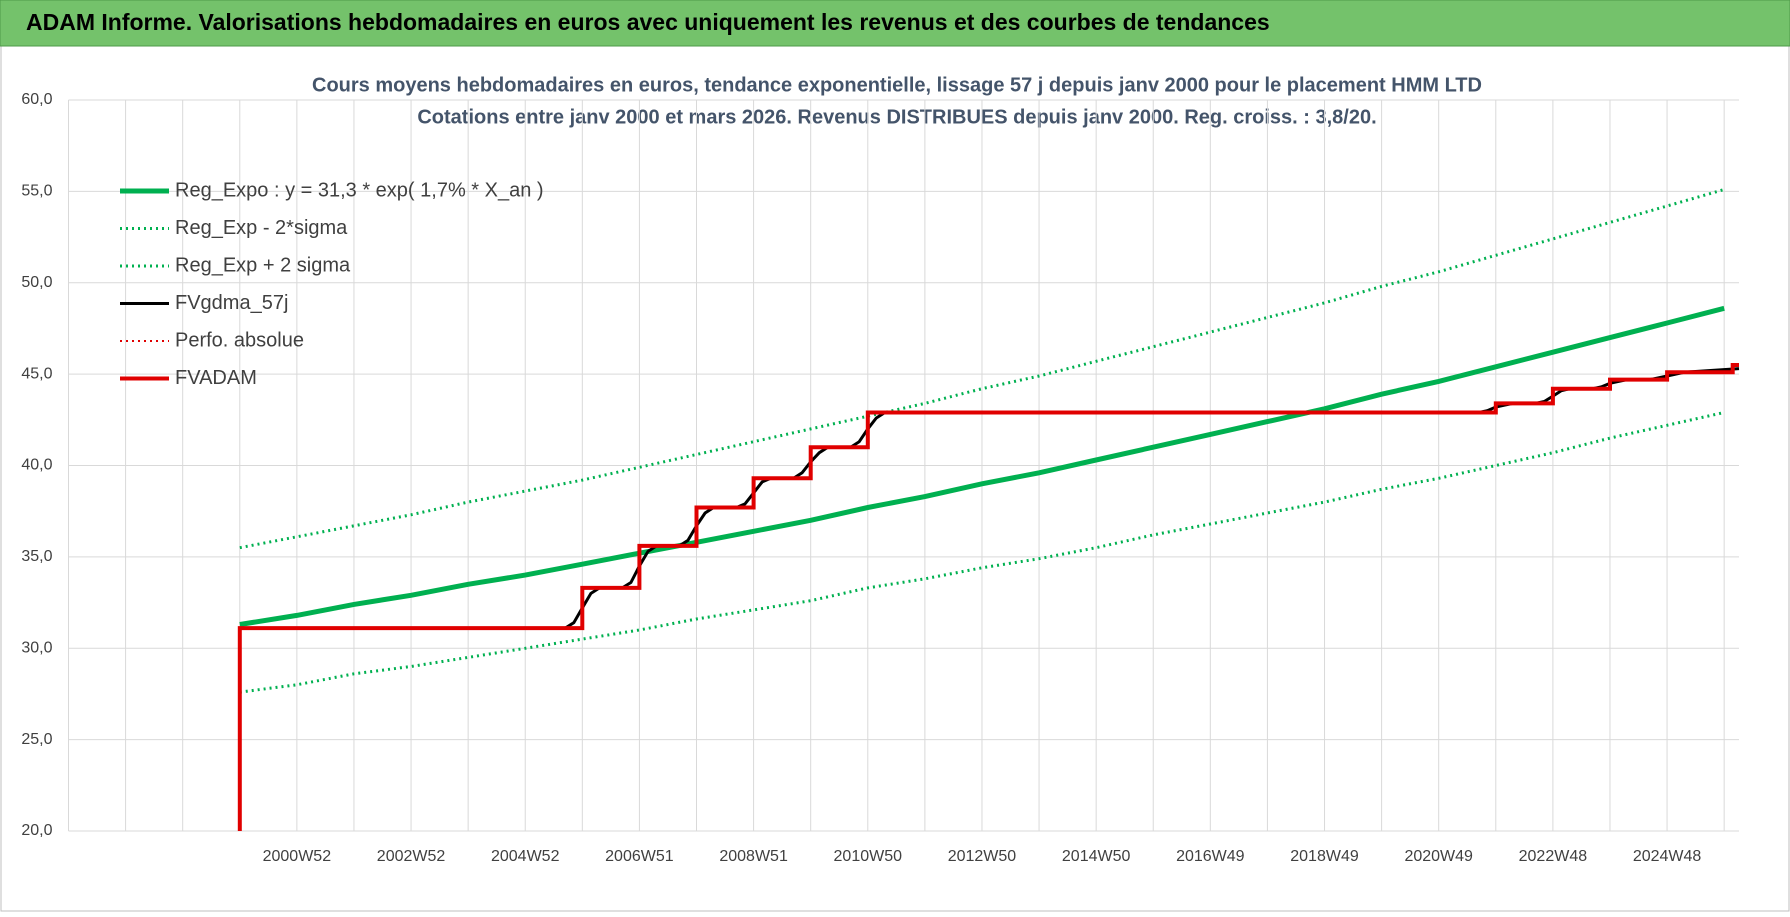  What do you see at coordinates (639, 856) in the screenshot?
I see `x-tick-label: 2006W51` at bounding box center [639, 856].